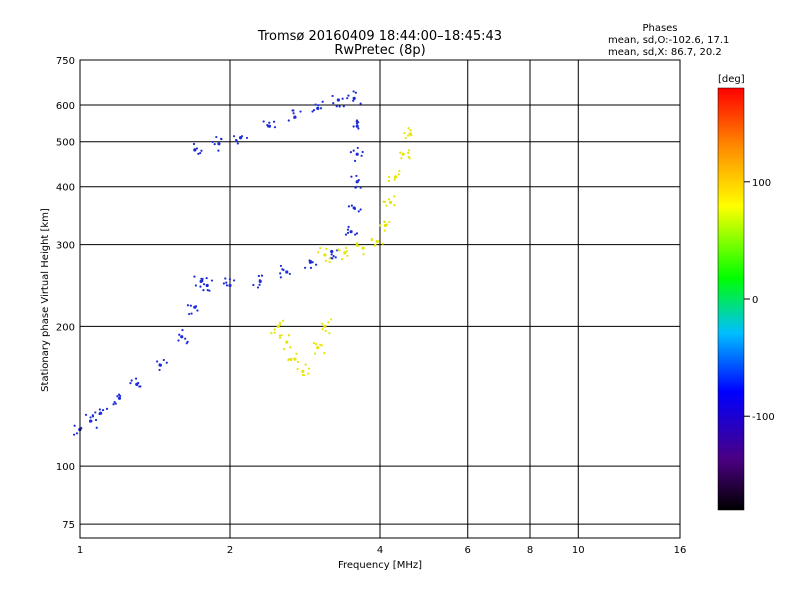  I want to click on y-tick-label: 75, so click(68, 525).